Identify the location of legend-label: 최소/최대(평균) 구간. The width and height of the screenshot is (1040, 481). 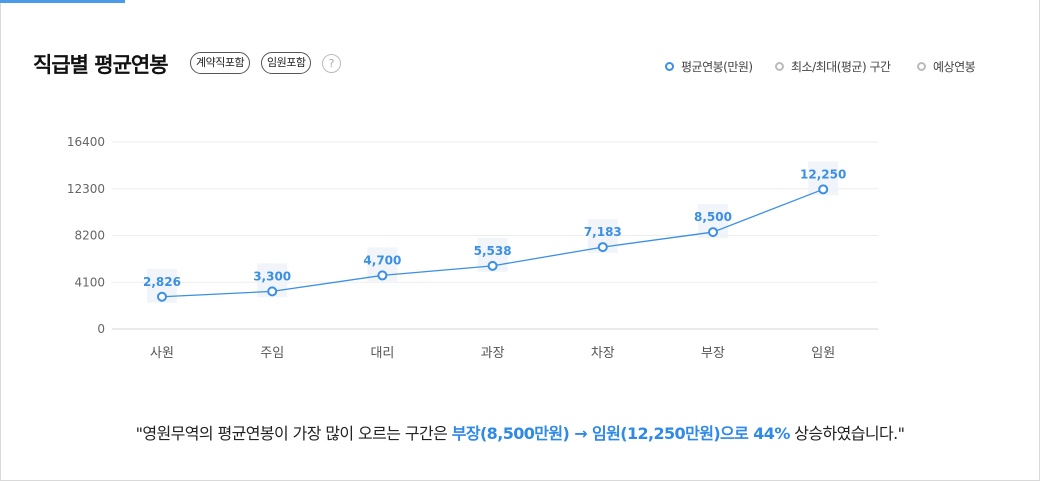
(841, 67).